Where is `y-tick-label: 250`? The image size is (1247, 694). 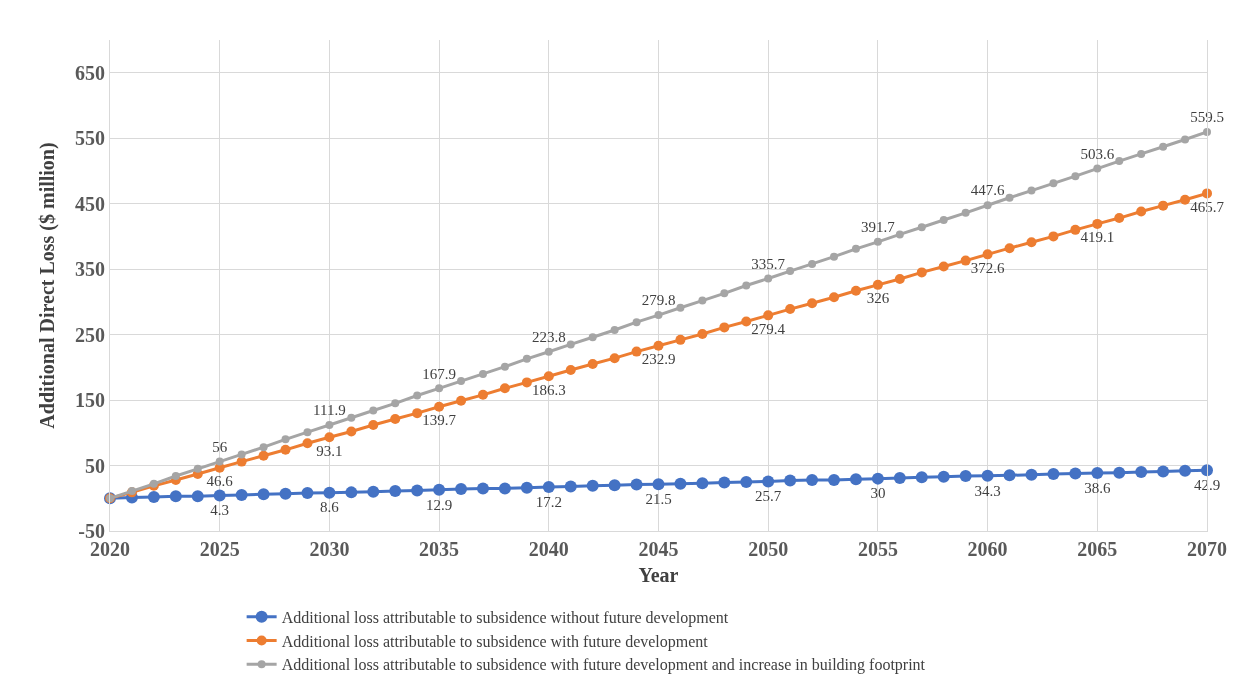
y-tick-label: 250 is located at coordinates (90, 334).